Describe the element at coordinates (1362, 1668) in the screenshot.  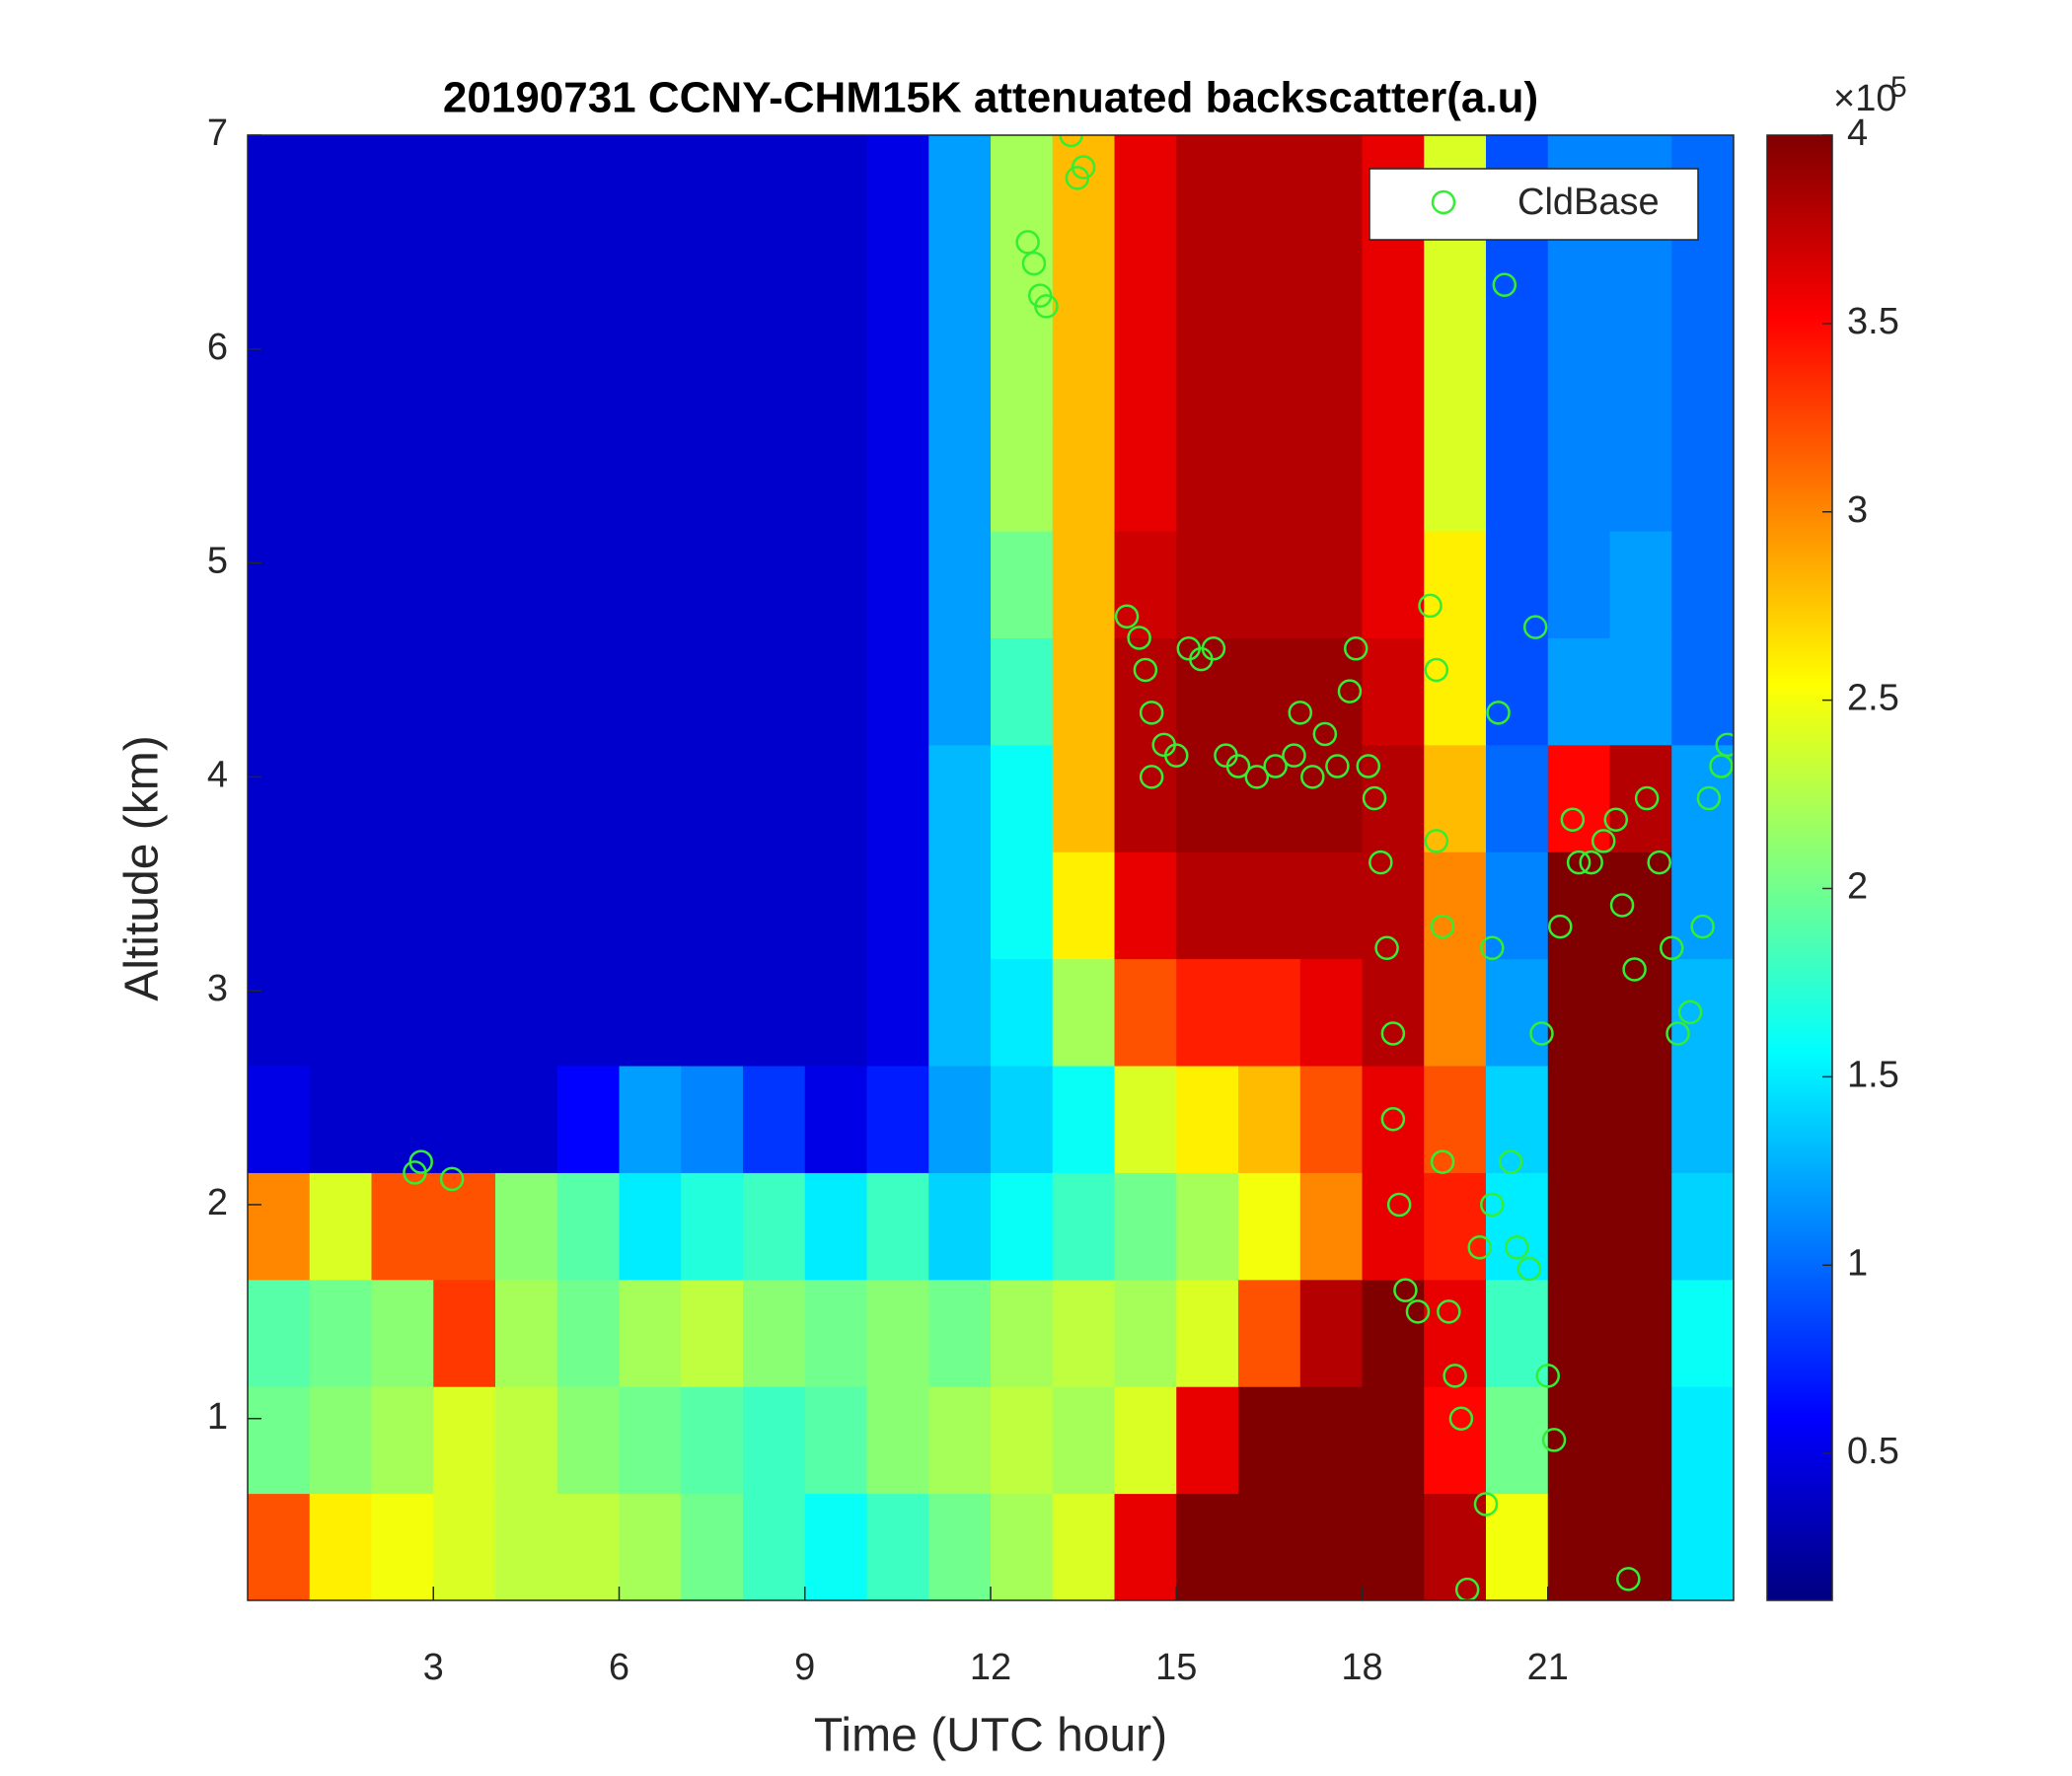
I see `x-tick-label: 18` at that location.